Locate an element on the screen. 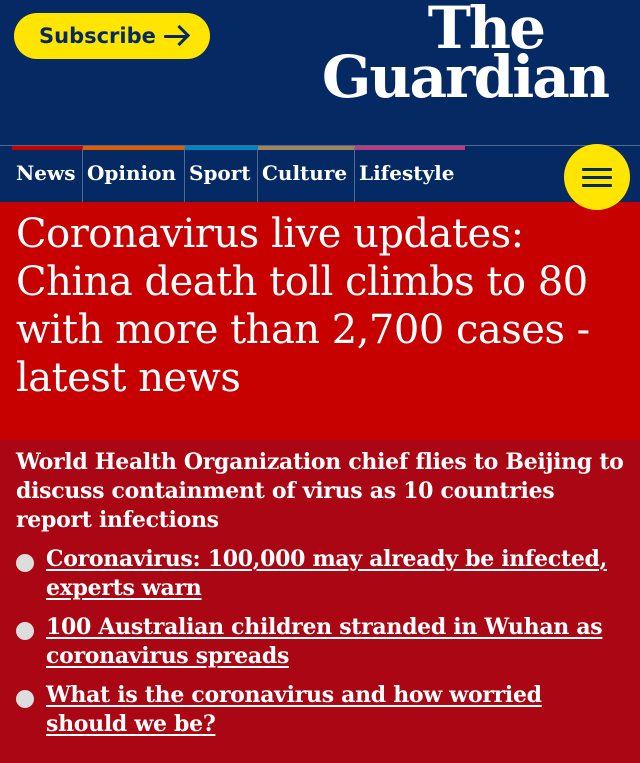  nav-item-opinion-label: Opinion is located at coordinates (132, 173).